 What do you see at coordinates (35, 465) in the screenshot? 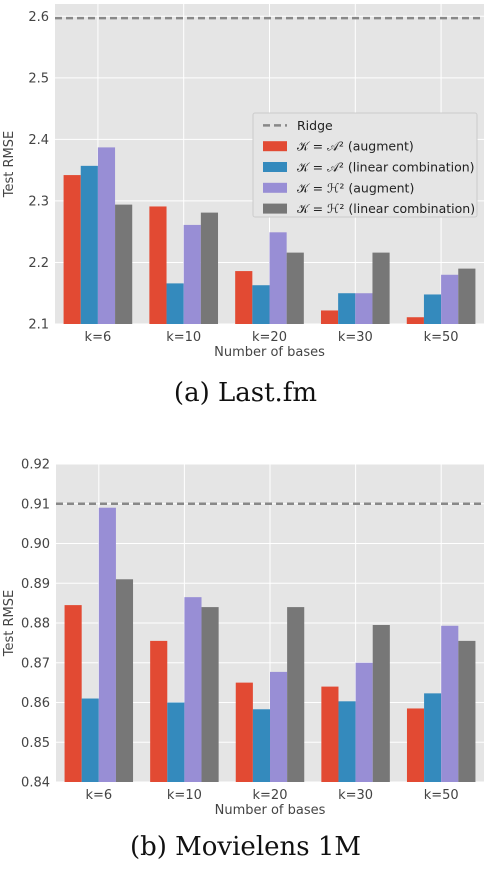
I see `y-tick-label: 0.92` at bounding box center [35, 465].